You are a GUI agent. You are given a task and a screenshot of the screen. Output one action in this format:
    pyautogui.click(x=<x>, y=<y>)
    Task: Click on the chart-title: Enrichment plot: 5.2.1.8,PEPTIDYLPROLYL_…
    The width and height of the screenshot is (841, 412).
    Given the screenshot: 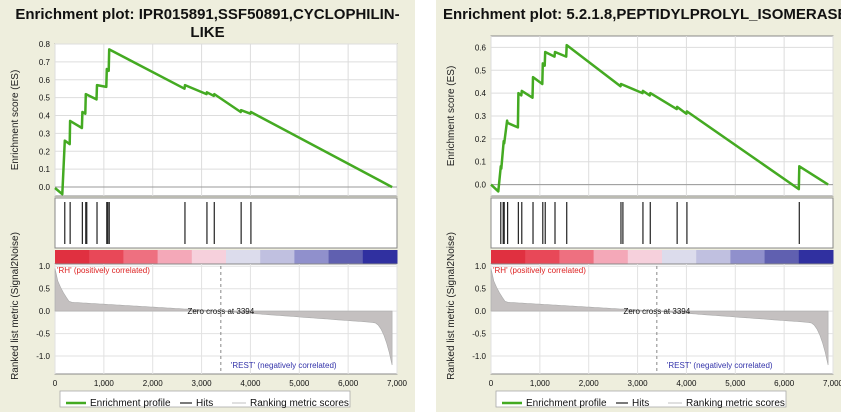 What is the action you would take?
    pyautogui.click(x=642, y=14)
    